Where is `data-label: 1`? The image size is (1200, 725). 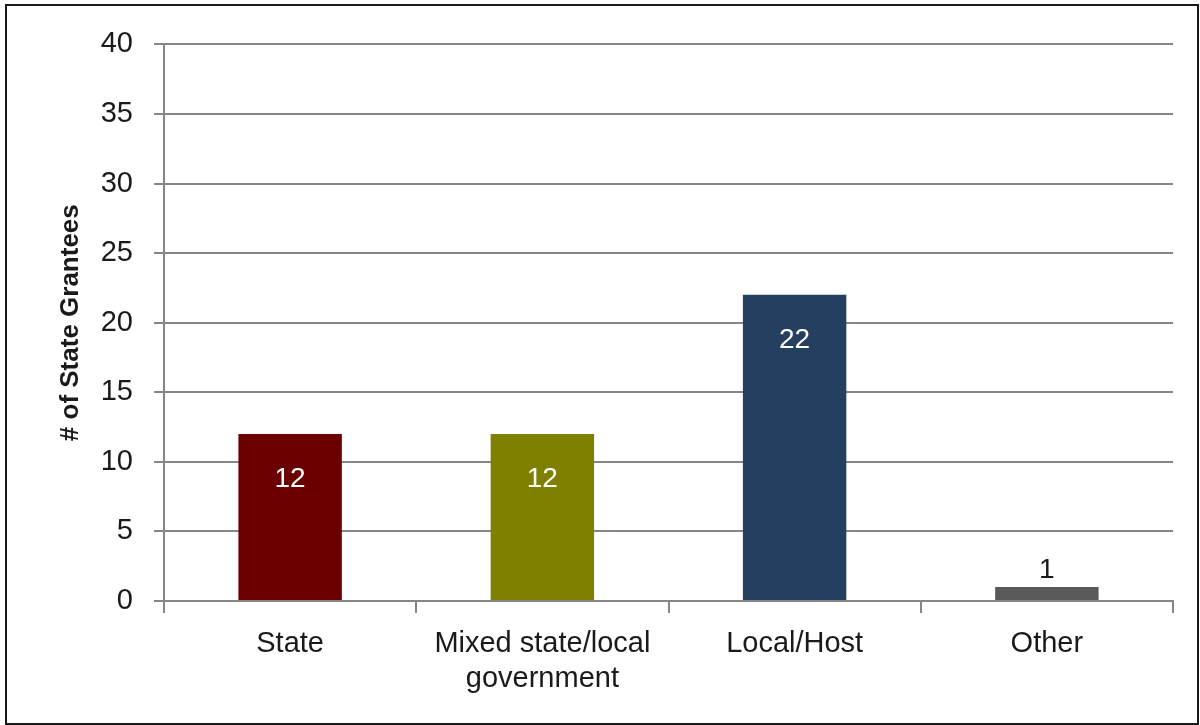
data-label: 1 is located at coordinates (1047, 568).